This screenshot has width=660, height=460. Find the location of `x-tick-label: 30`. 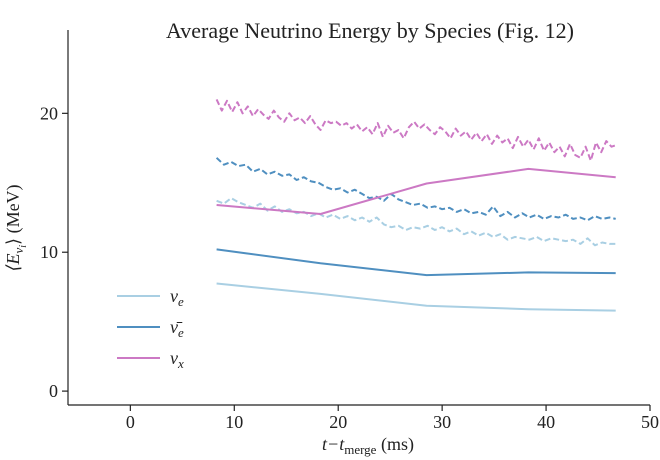

x-tick-label: 30 is located at coordinates (442, 422).